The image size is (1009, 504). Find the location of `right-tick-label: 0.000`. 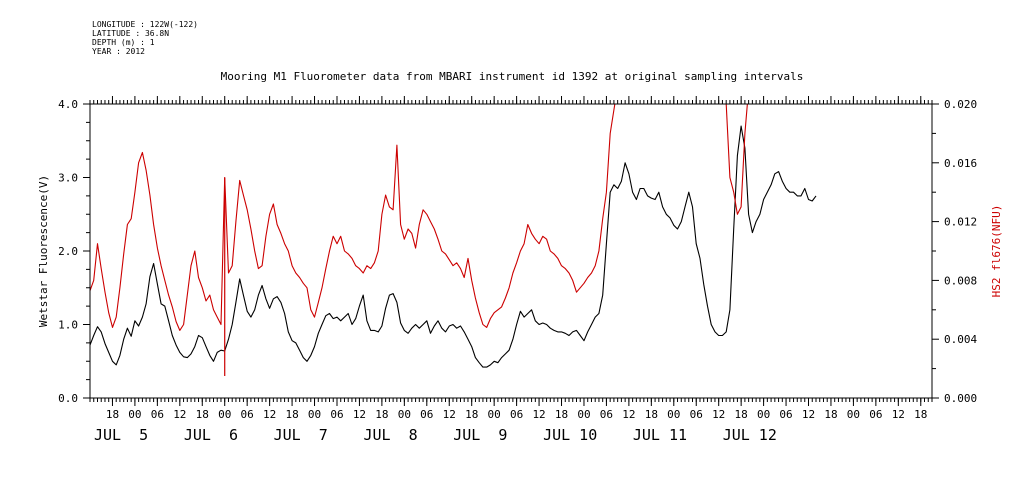

right-tick-label: 0.000 is located at coordinates (960, 398).